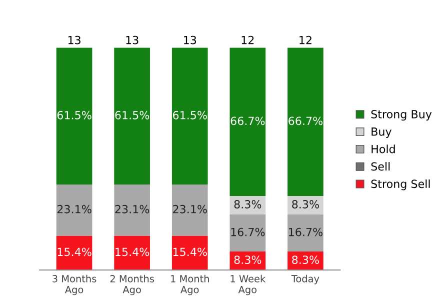  I want to click on legend-label: Buy, so click(382, 133).